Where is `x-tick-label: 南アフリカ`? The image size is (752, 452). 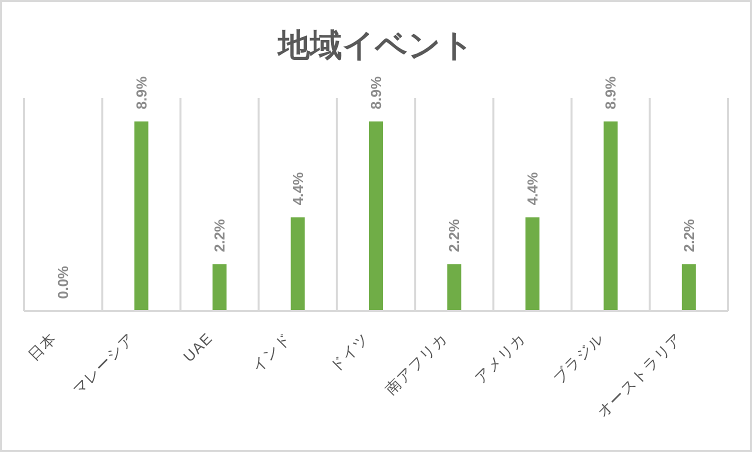
x-tick-label: 南アフリカ is located at coordinates (417, 364).